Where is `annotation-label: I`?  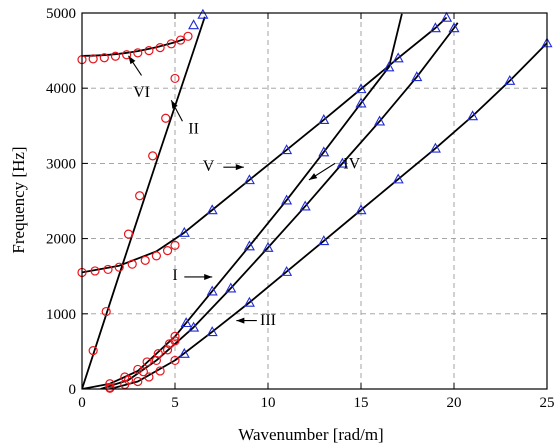
annotation-label: I is located at coordinates (174, 275).